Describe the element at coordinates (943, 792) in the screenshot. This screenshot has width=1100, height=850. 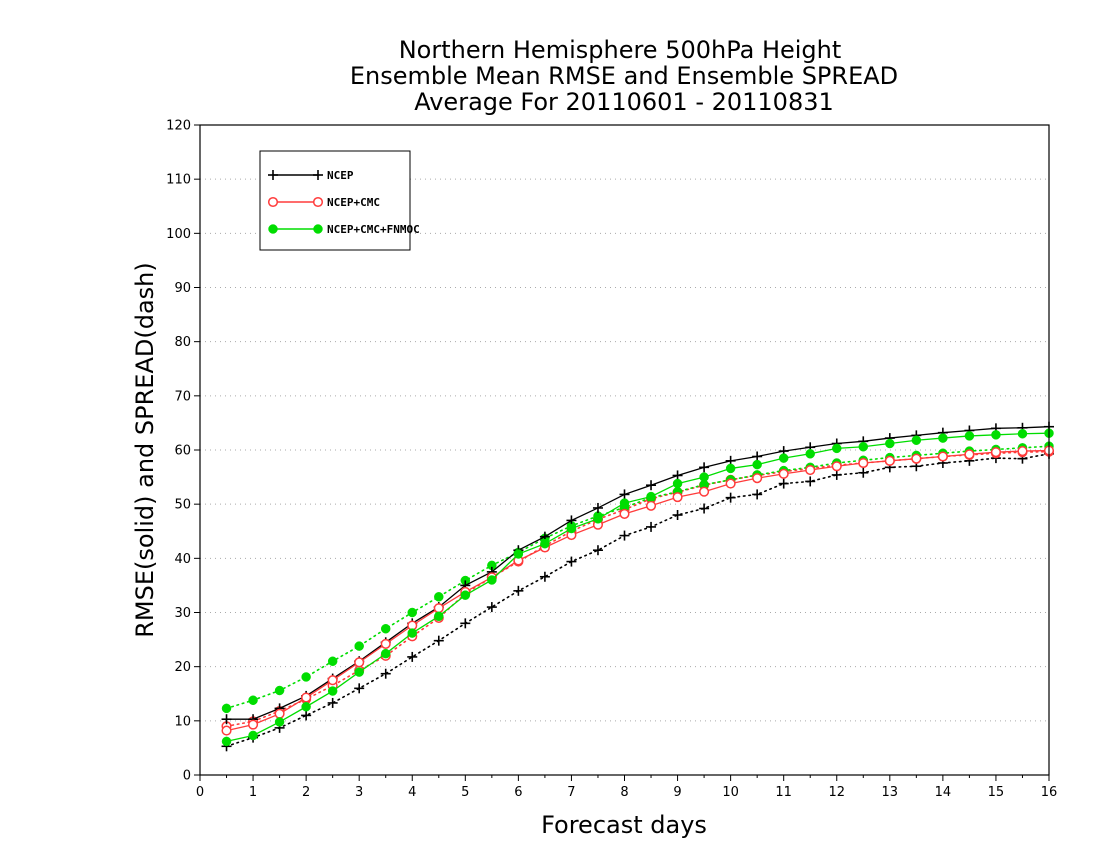
I see `x-tick-label: 14` at that location.